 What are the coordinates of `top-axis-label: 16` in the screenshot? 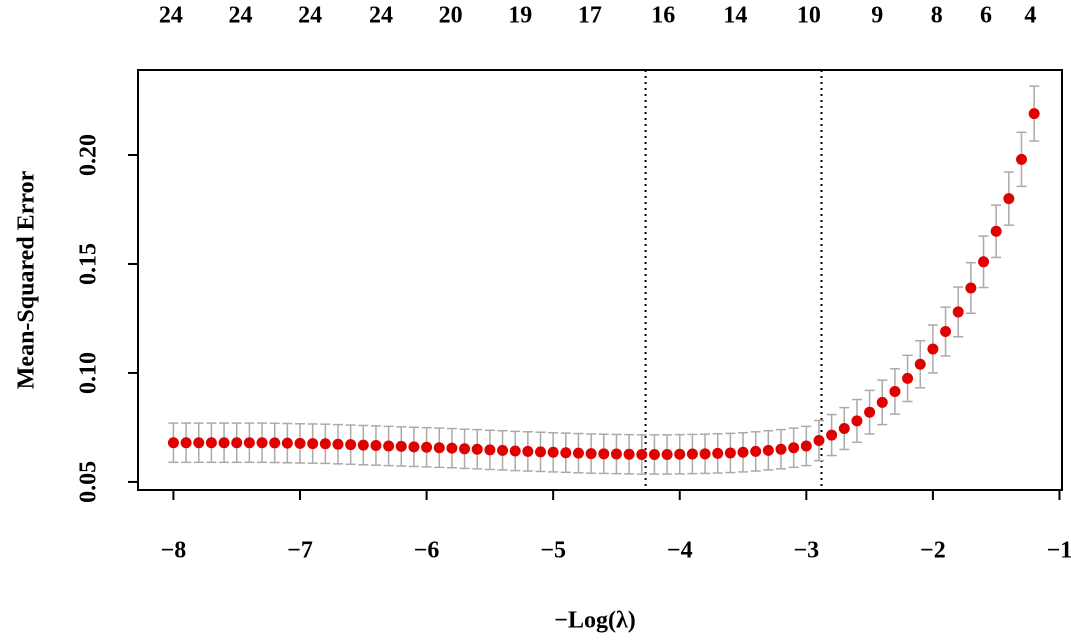 It's located at (663, 16).